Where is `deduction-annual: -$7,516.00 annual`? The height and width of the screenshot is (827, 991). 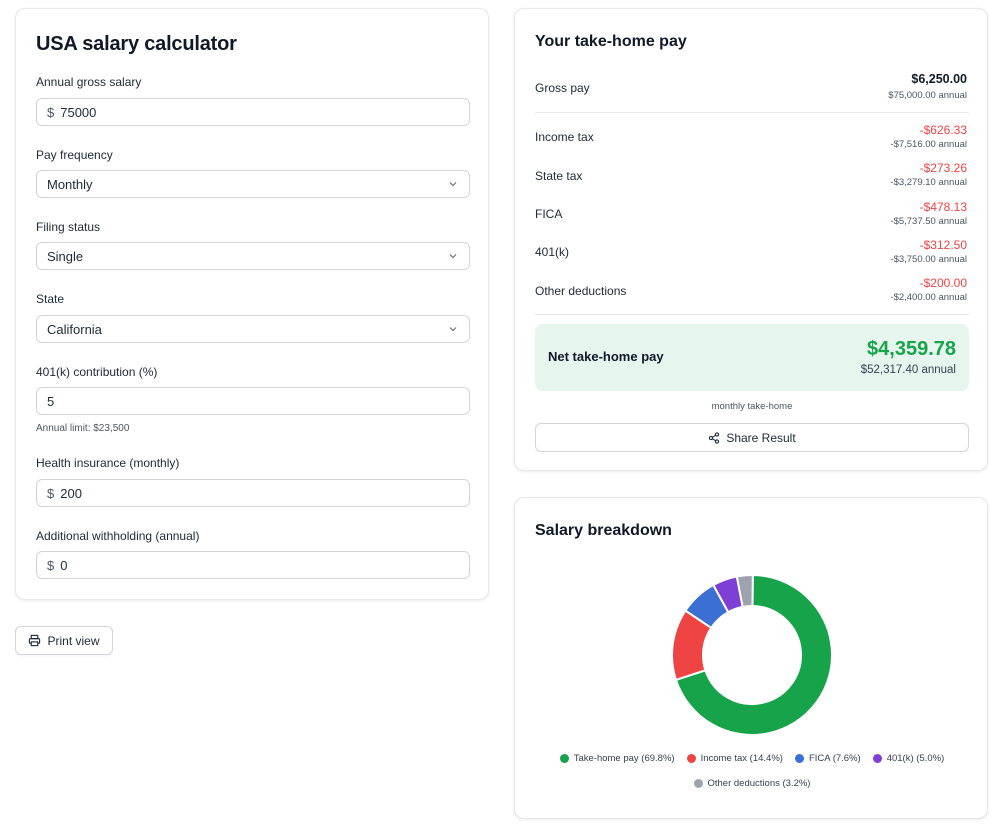 deduction-annual: -$7,516.00 annual is located at coordinates (928, 144).